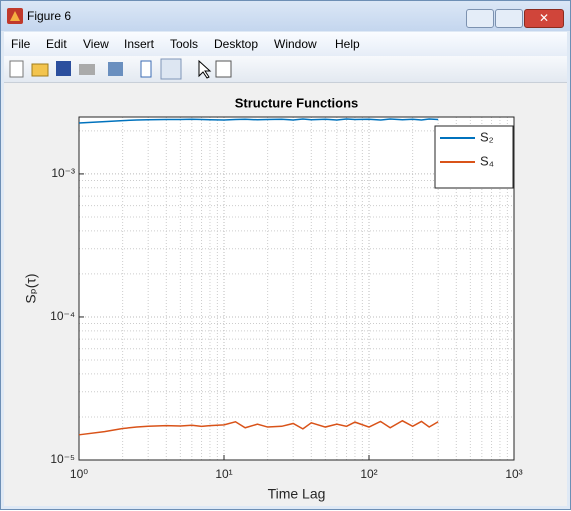  What do you see at coordinates (21, 44) in the screenshot?
I see `menu-item: File` at bounding box center [21, 44].